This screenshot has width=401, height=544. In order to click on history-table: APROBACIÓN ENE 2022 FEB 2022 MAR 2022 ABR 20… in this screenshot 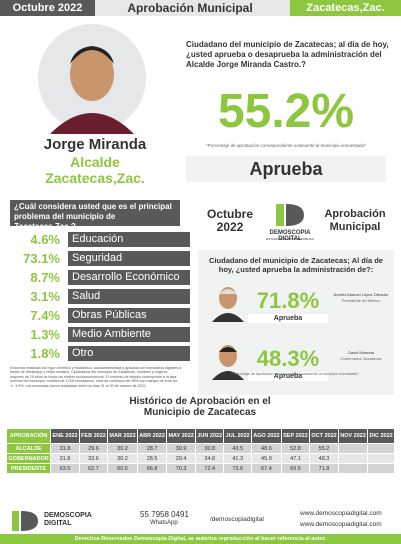, I will do `click(200, 451)`.